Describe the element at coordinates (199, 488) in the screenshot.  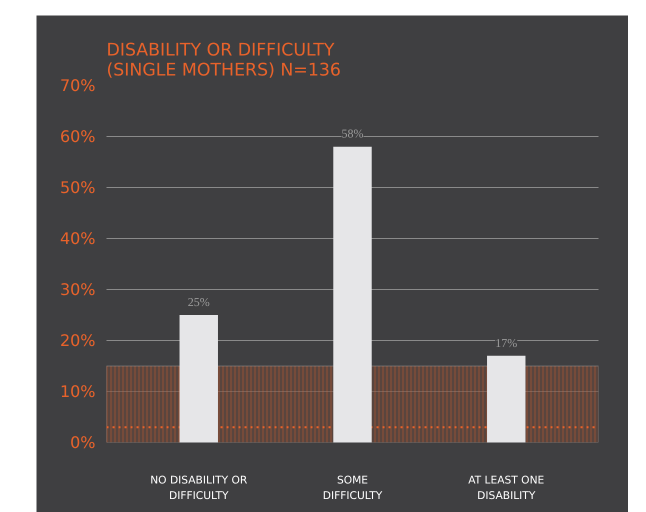
I see `x-tick-label: NO DISABILITY OR DIFFICULTY` at that location.